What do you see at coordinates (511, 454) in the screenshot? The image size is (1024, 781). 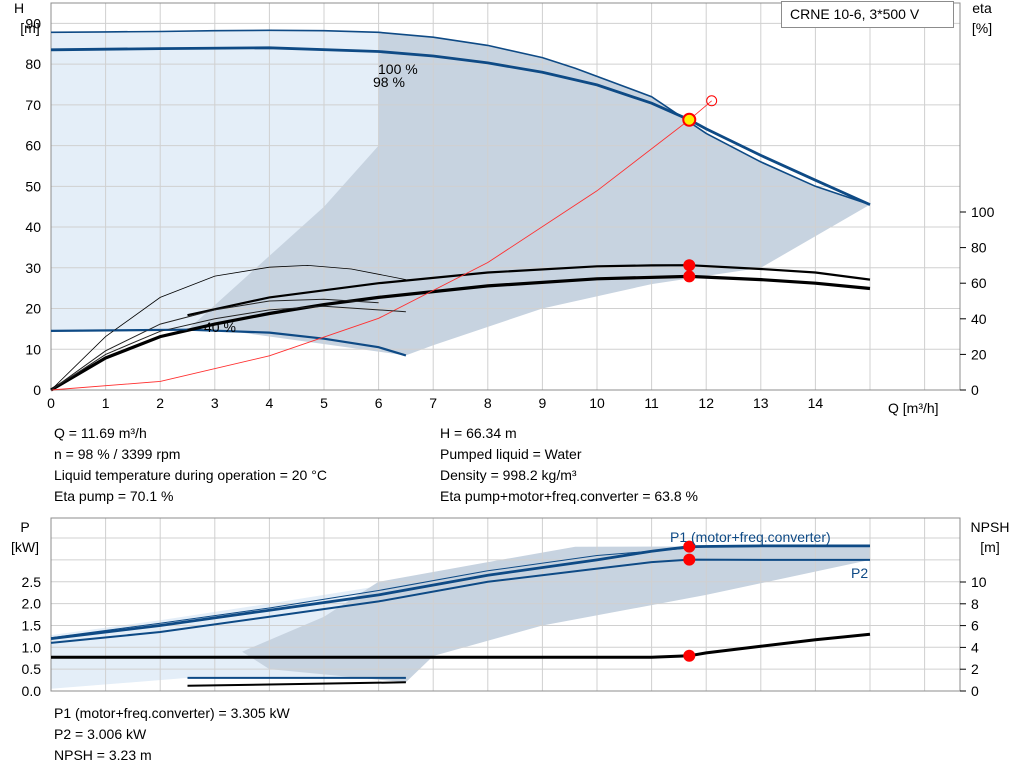 I see `info-line: Pumped liquid = Water` at bounding box center [511, 454].